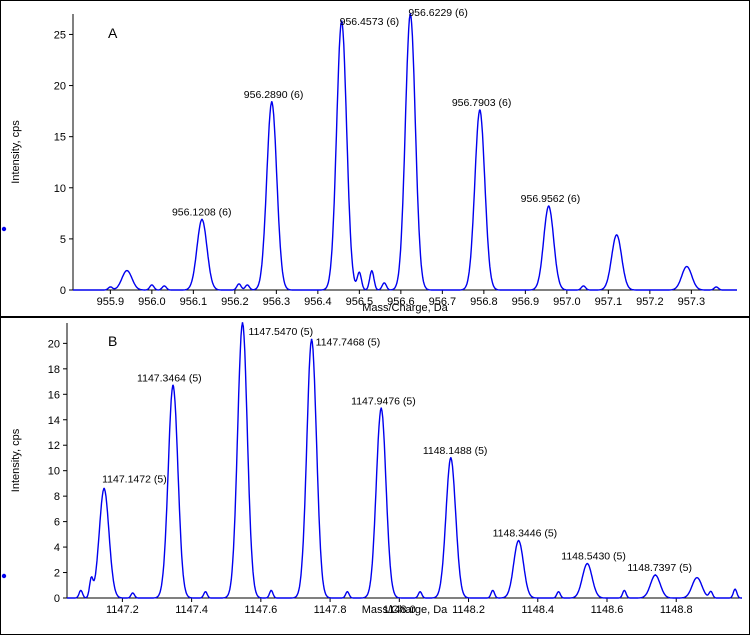 This screenshot has height=640, width=750. What do you see at coordinates (468, 610) in the screenshot?
I see `x-tick-label: 1148.2` at bounding box center [468, 610].